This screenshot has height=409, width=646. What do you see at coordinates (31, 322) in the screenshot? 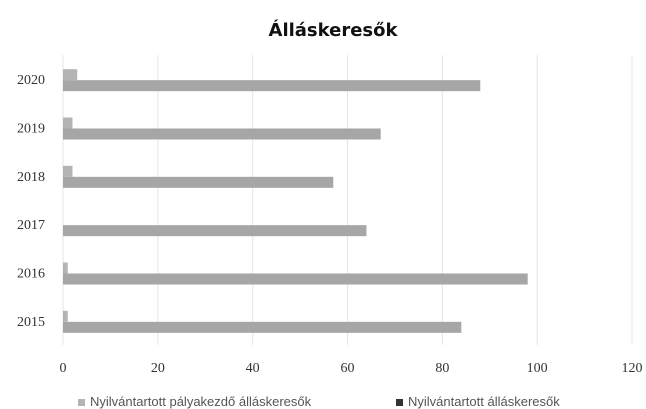
I see `y-tick-label: 2015` at bounding box center [31, 322].